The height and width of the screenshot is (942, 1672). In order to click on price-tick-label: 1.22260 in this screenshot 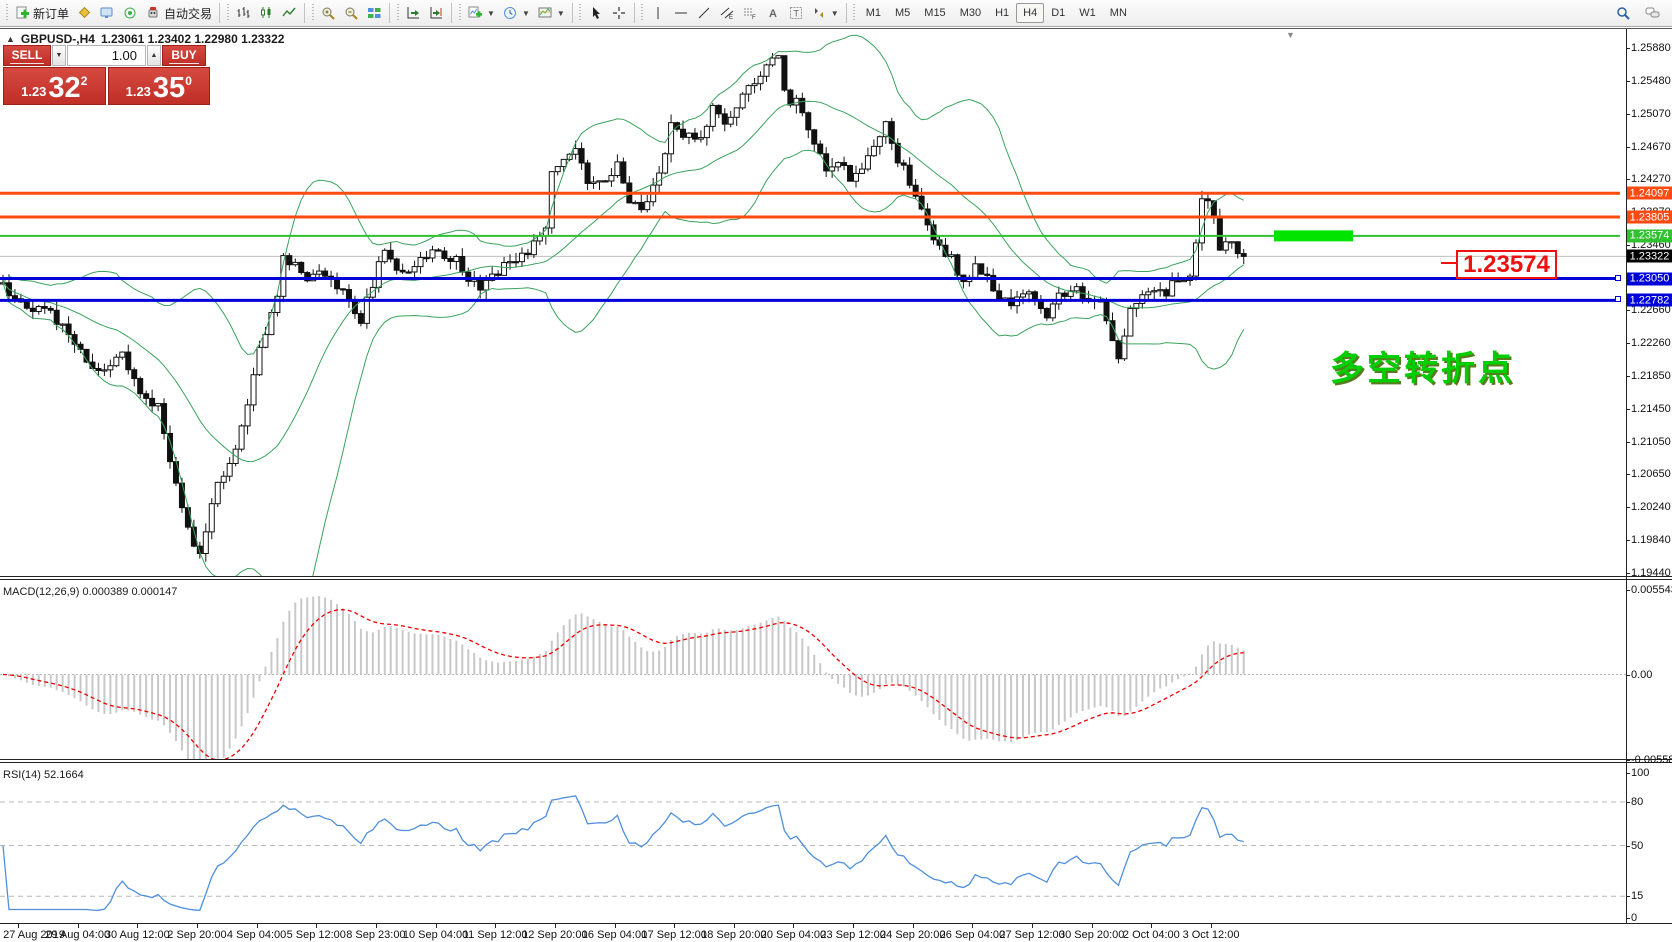, I will do `click(1648, 342)`.